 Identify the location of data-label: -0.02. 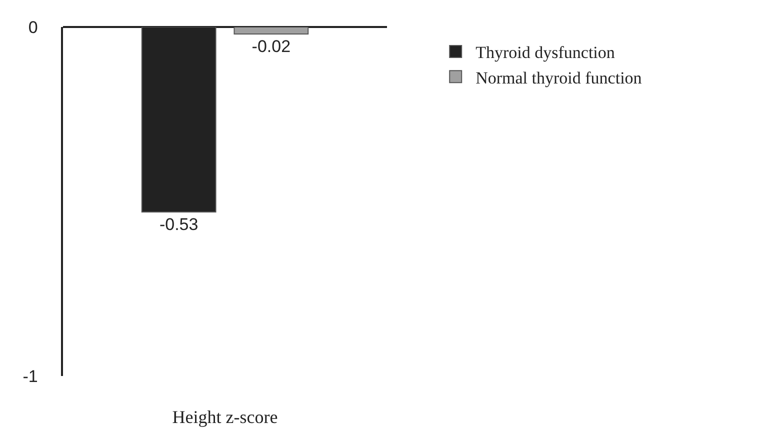
(271, 46).